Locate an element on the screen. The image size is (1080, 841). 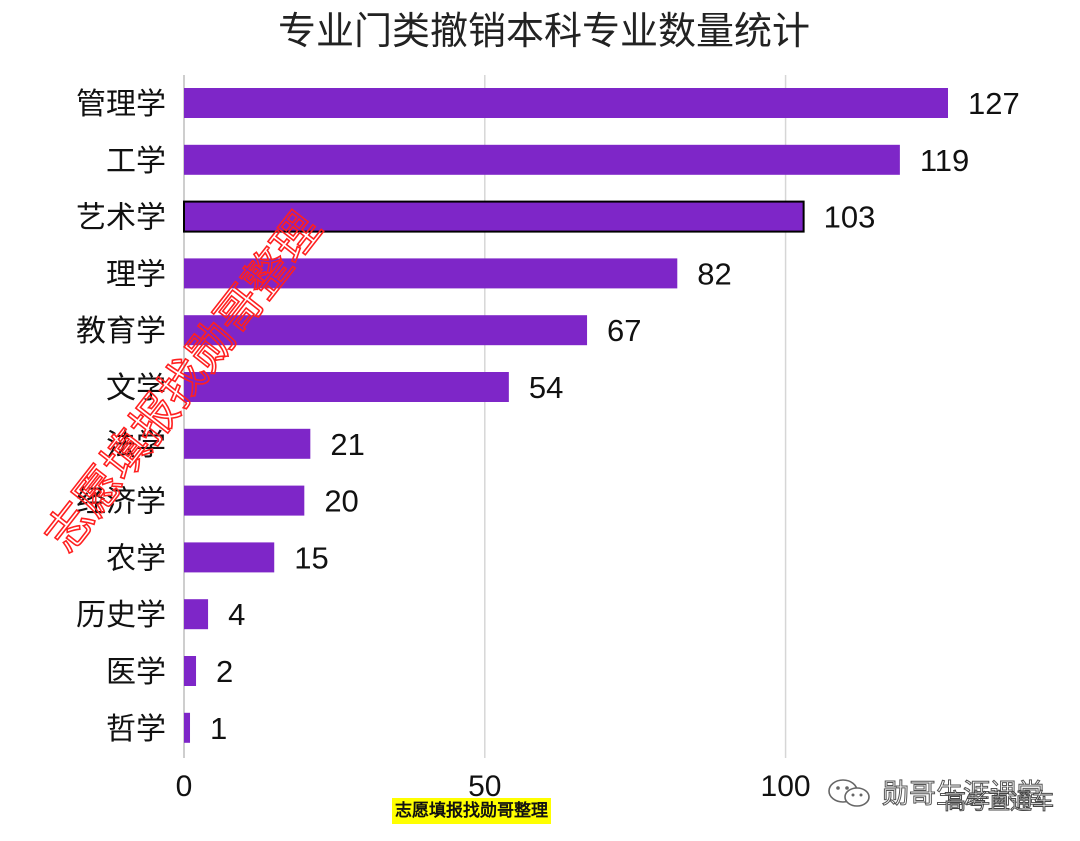
wechat-icon is located at coordinates (849, 793).